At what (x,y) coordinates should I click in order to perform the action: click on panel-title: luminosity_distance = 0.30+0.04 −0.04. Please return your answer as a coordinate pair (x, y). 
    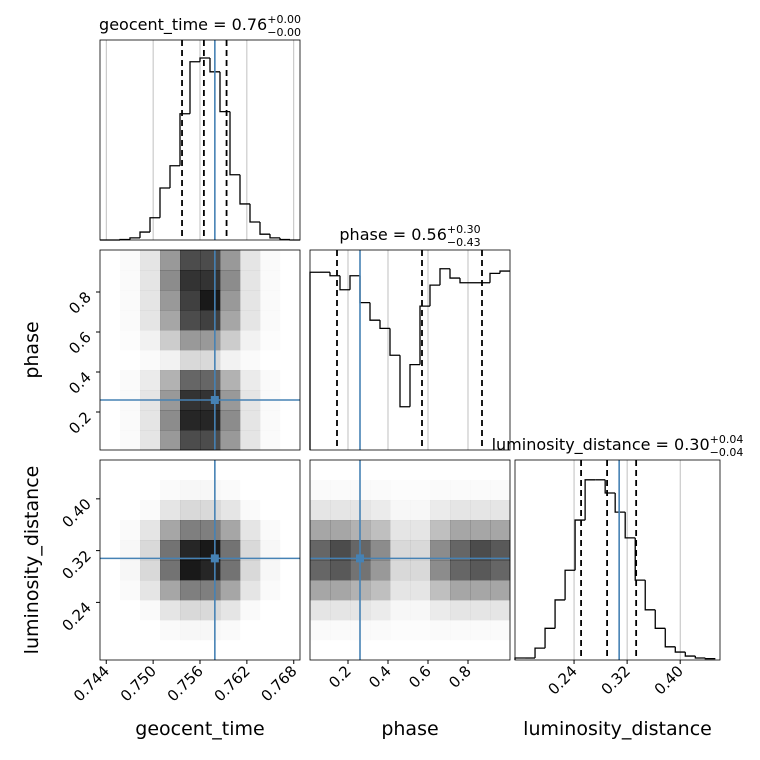
    Looking at the image, I should click on (618, 446).